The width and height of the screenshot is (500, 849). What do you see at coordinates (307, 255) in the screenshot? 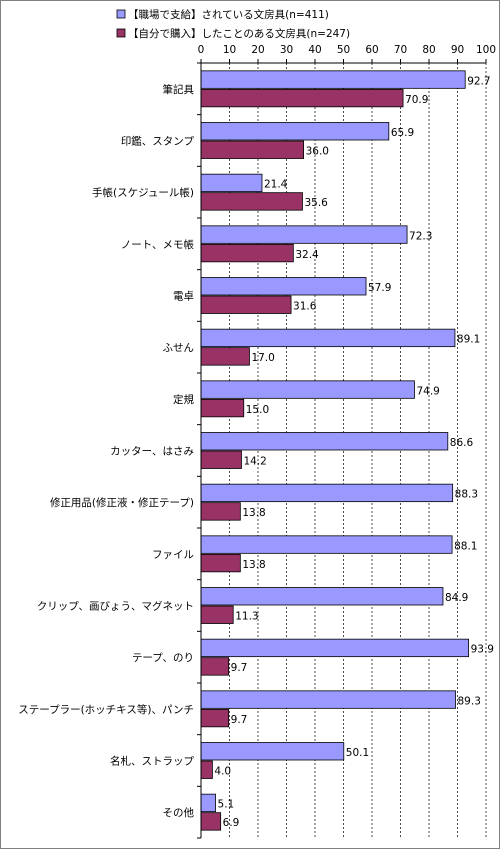
I see `data-label-s2-3: 32.4` at bounding box center [307, 255].